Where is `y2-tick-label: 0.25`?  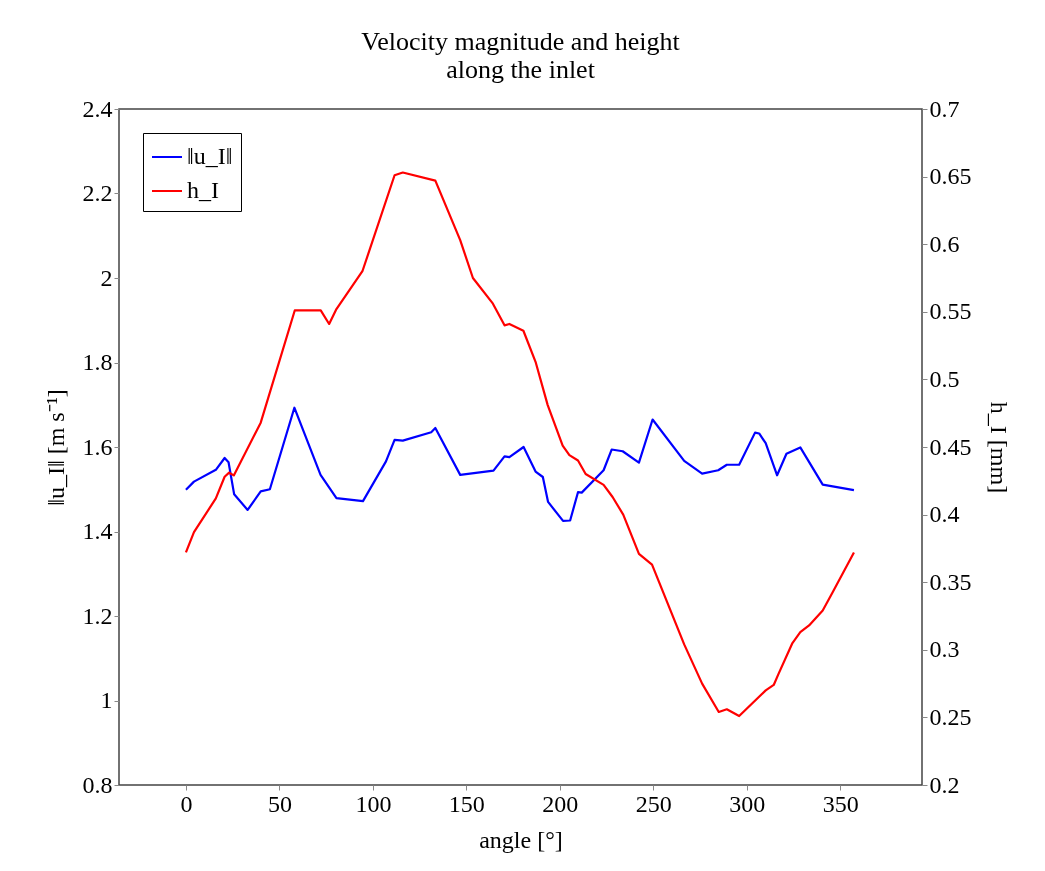 y2-tick-label: 0.25 is located at coordinates (950, 716).